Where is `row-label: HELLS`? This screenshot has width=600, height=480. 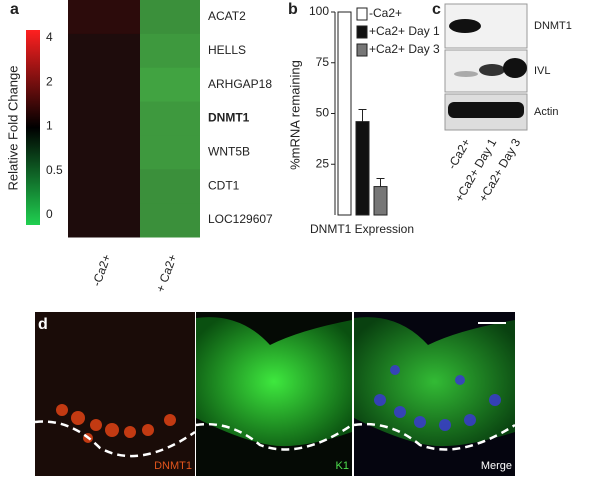
row-label: HELLS is located at coordinates (227, 50).